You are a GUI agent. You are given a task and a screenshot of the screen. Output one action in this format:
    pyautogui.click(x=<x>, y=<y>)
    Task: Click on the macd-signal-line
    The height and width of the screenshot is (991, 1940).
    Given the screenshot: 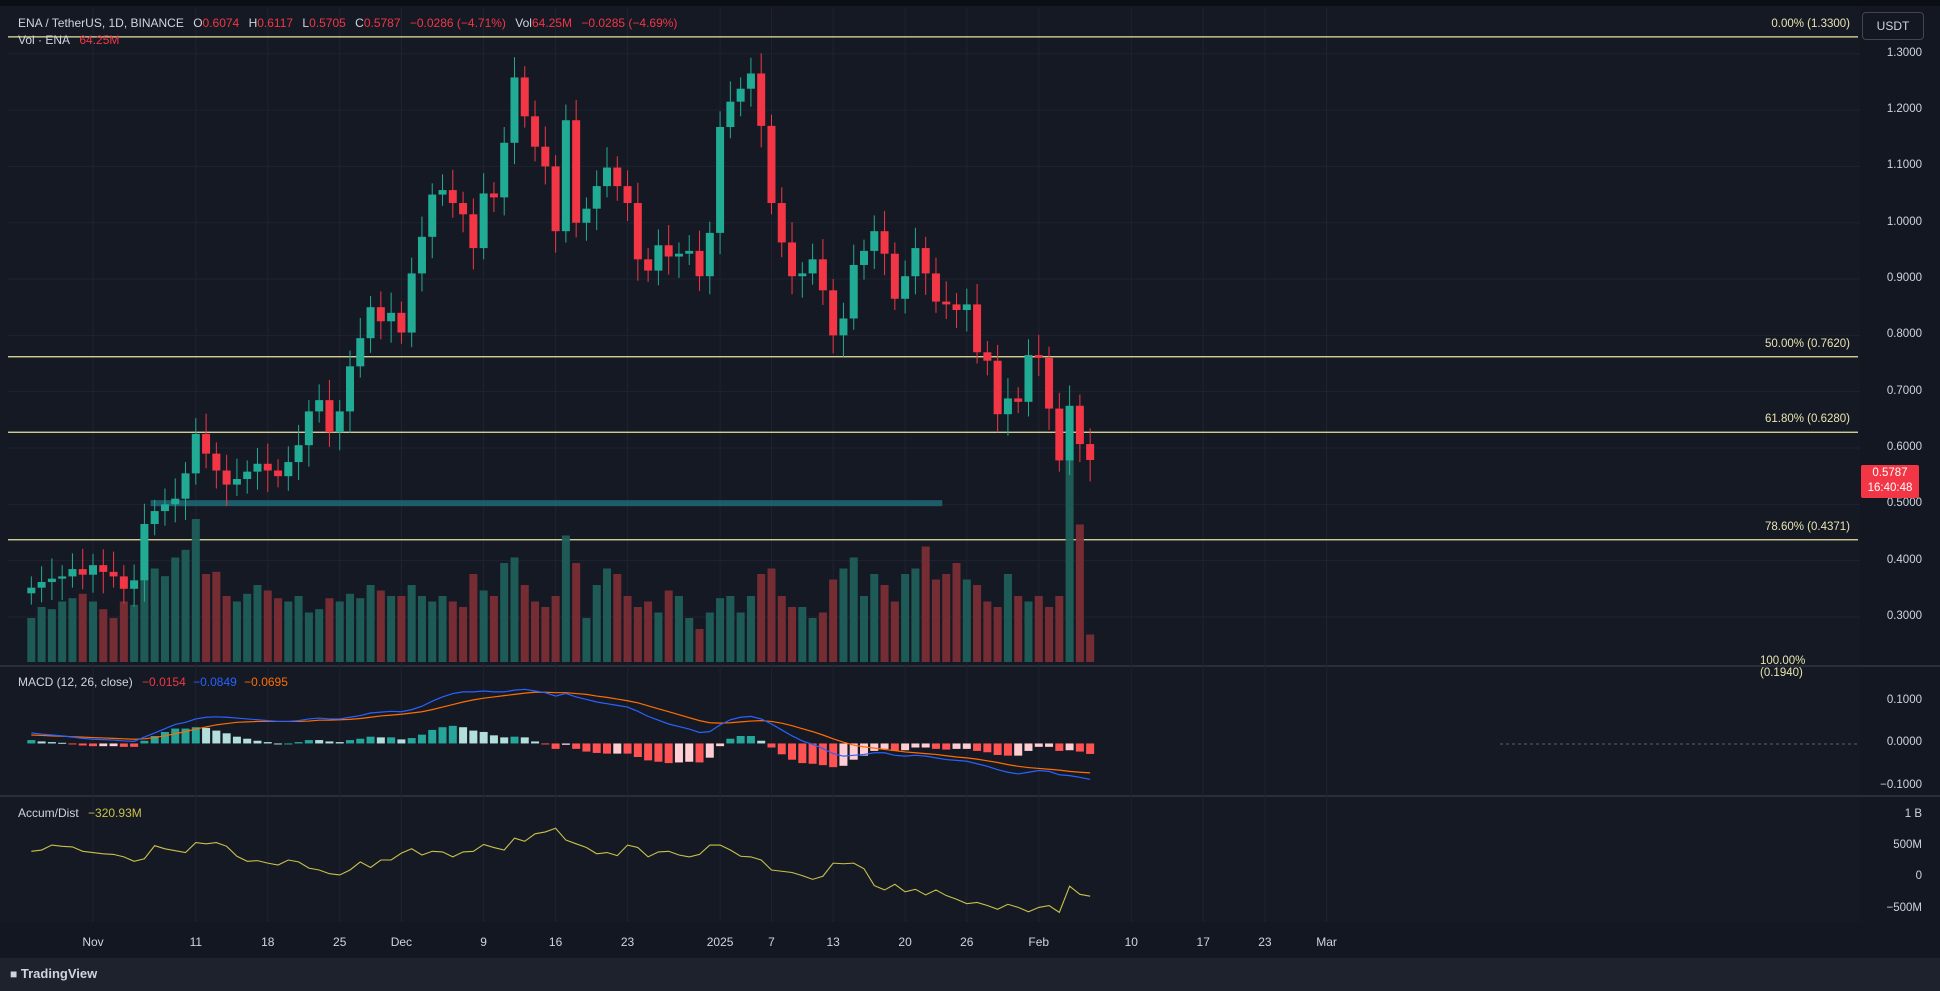 What is the action you would take?
    pyautogui.click(x=561, y=732)
    